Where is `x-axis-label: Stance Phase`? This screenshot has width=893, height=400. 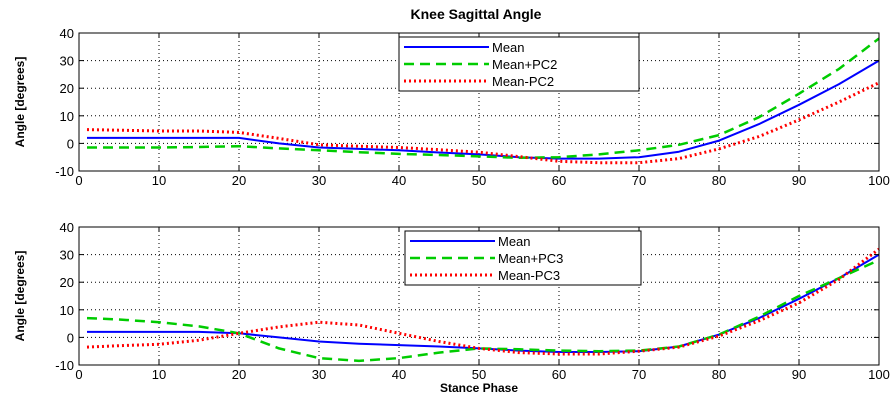 x-axis-label: Stance Phase is located at coordinates (479, 388).